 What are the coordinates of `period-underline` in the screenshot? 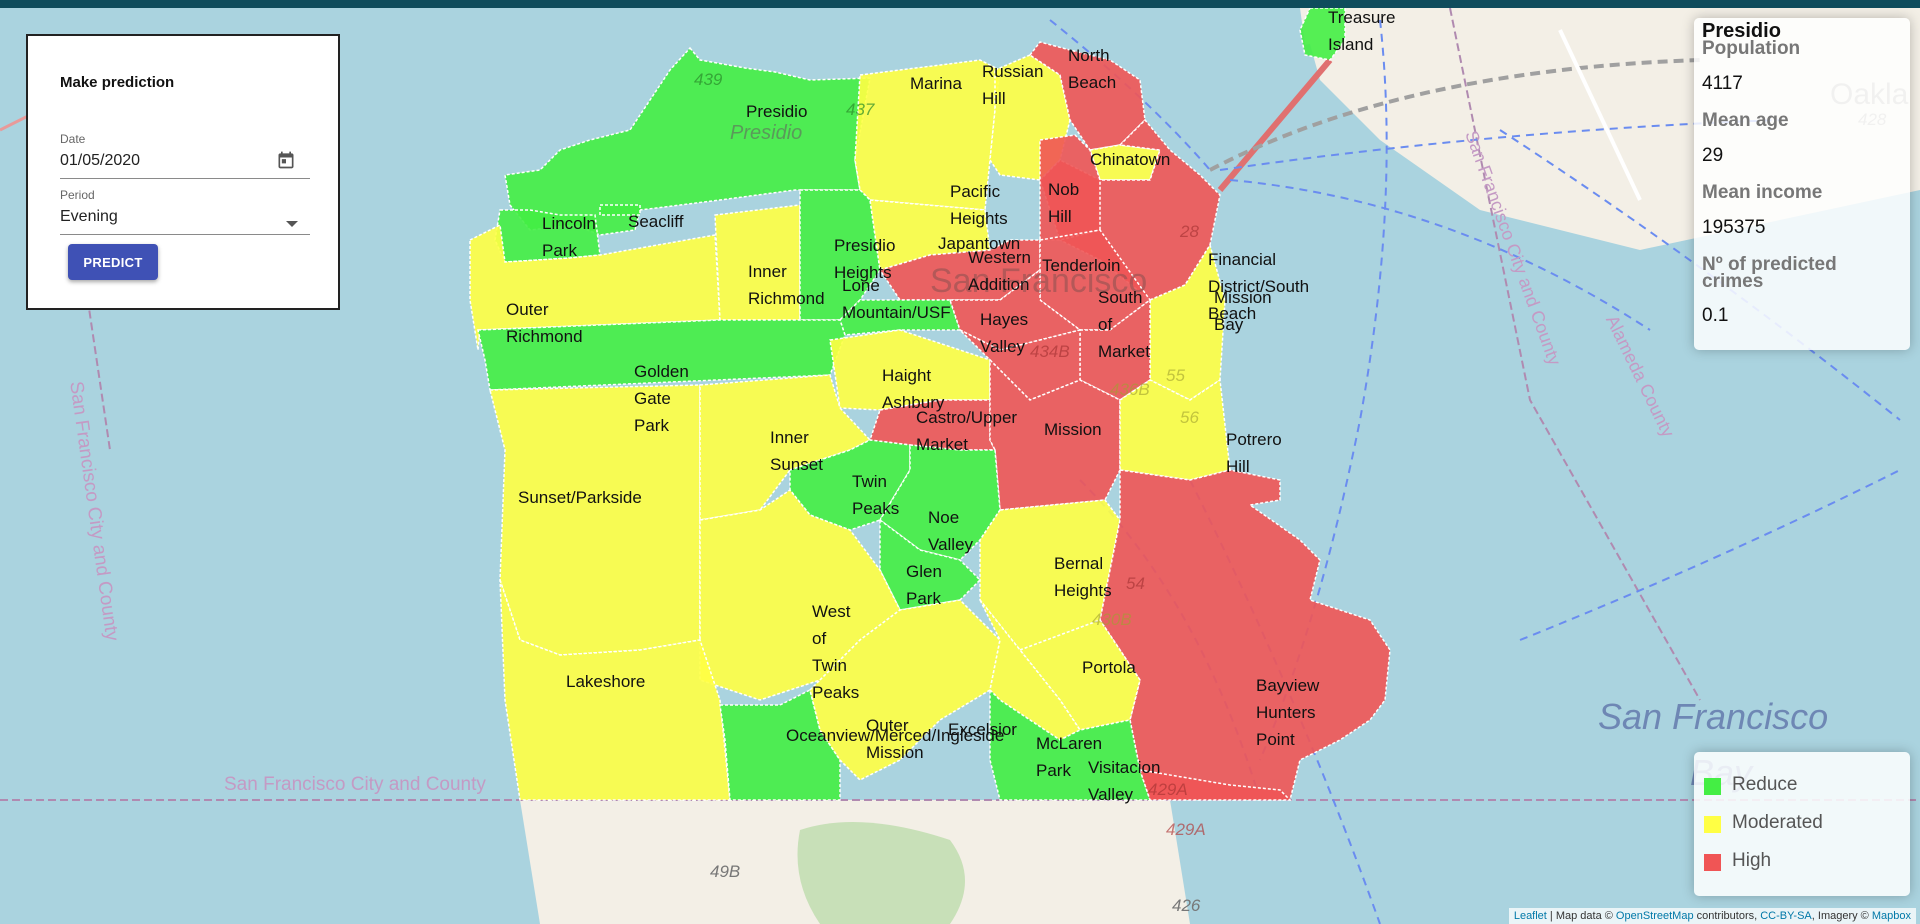 It's located at (185, 234).